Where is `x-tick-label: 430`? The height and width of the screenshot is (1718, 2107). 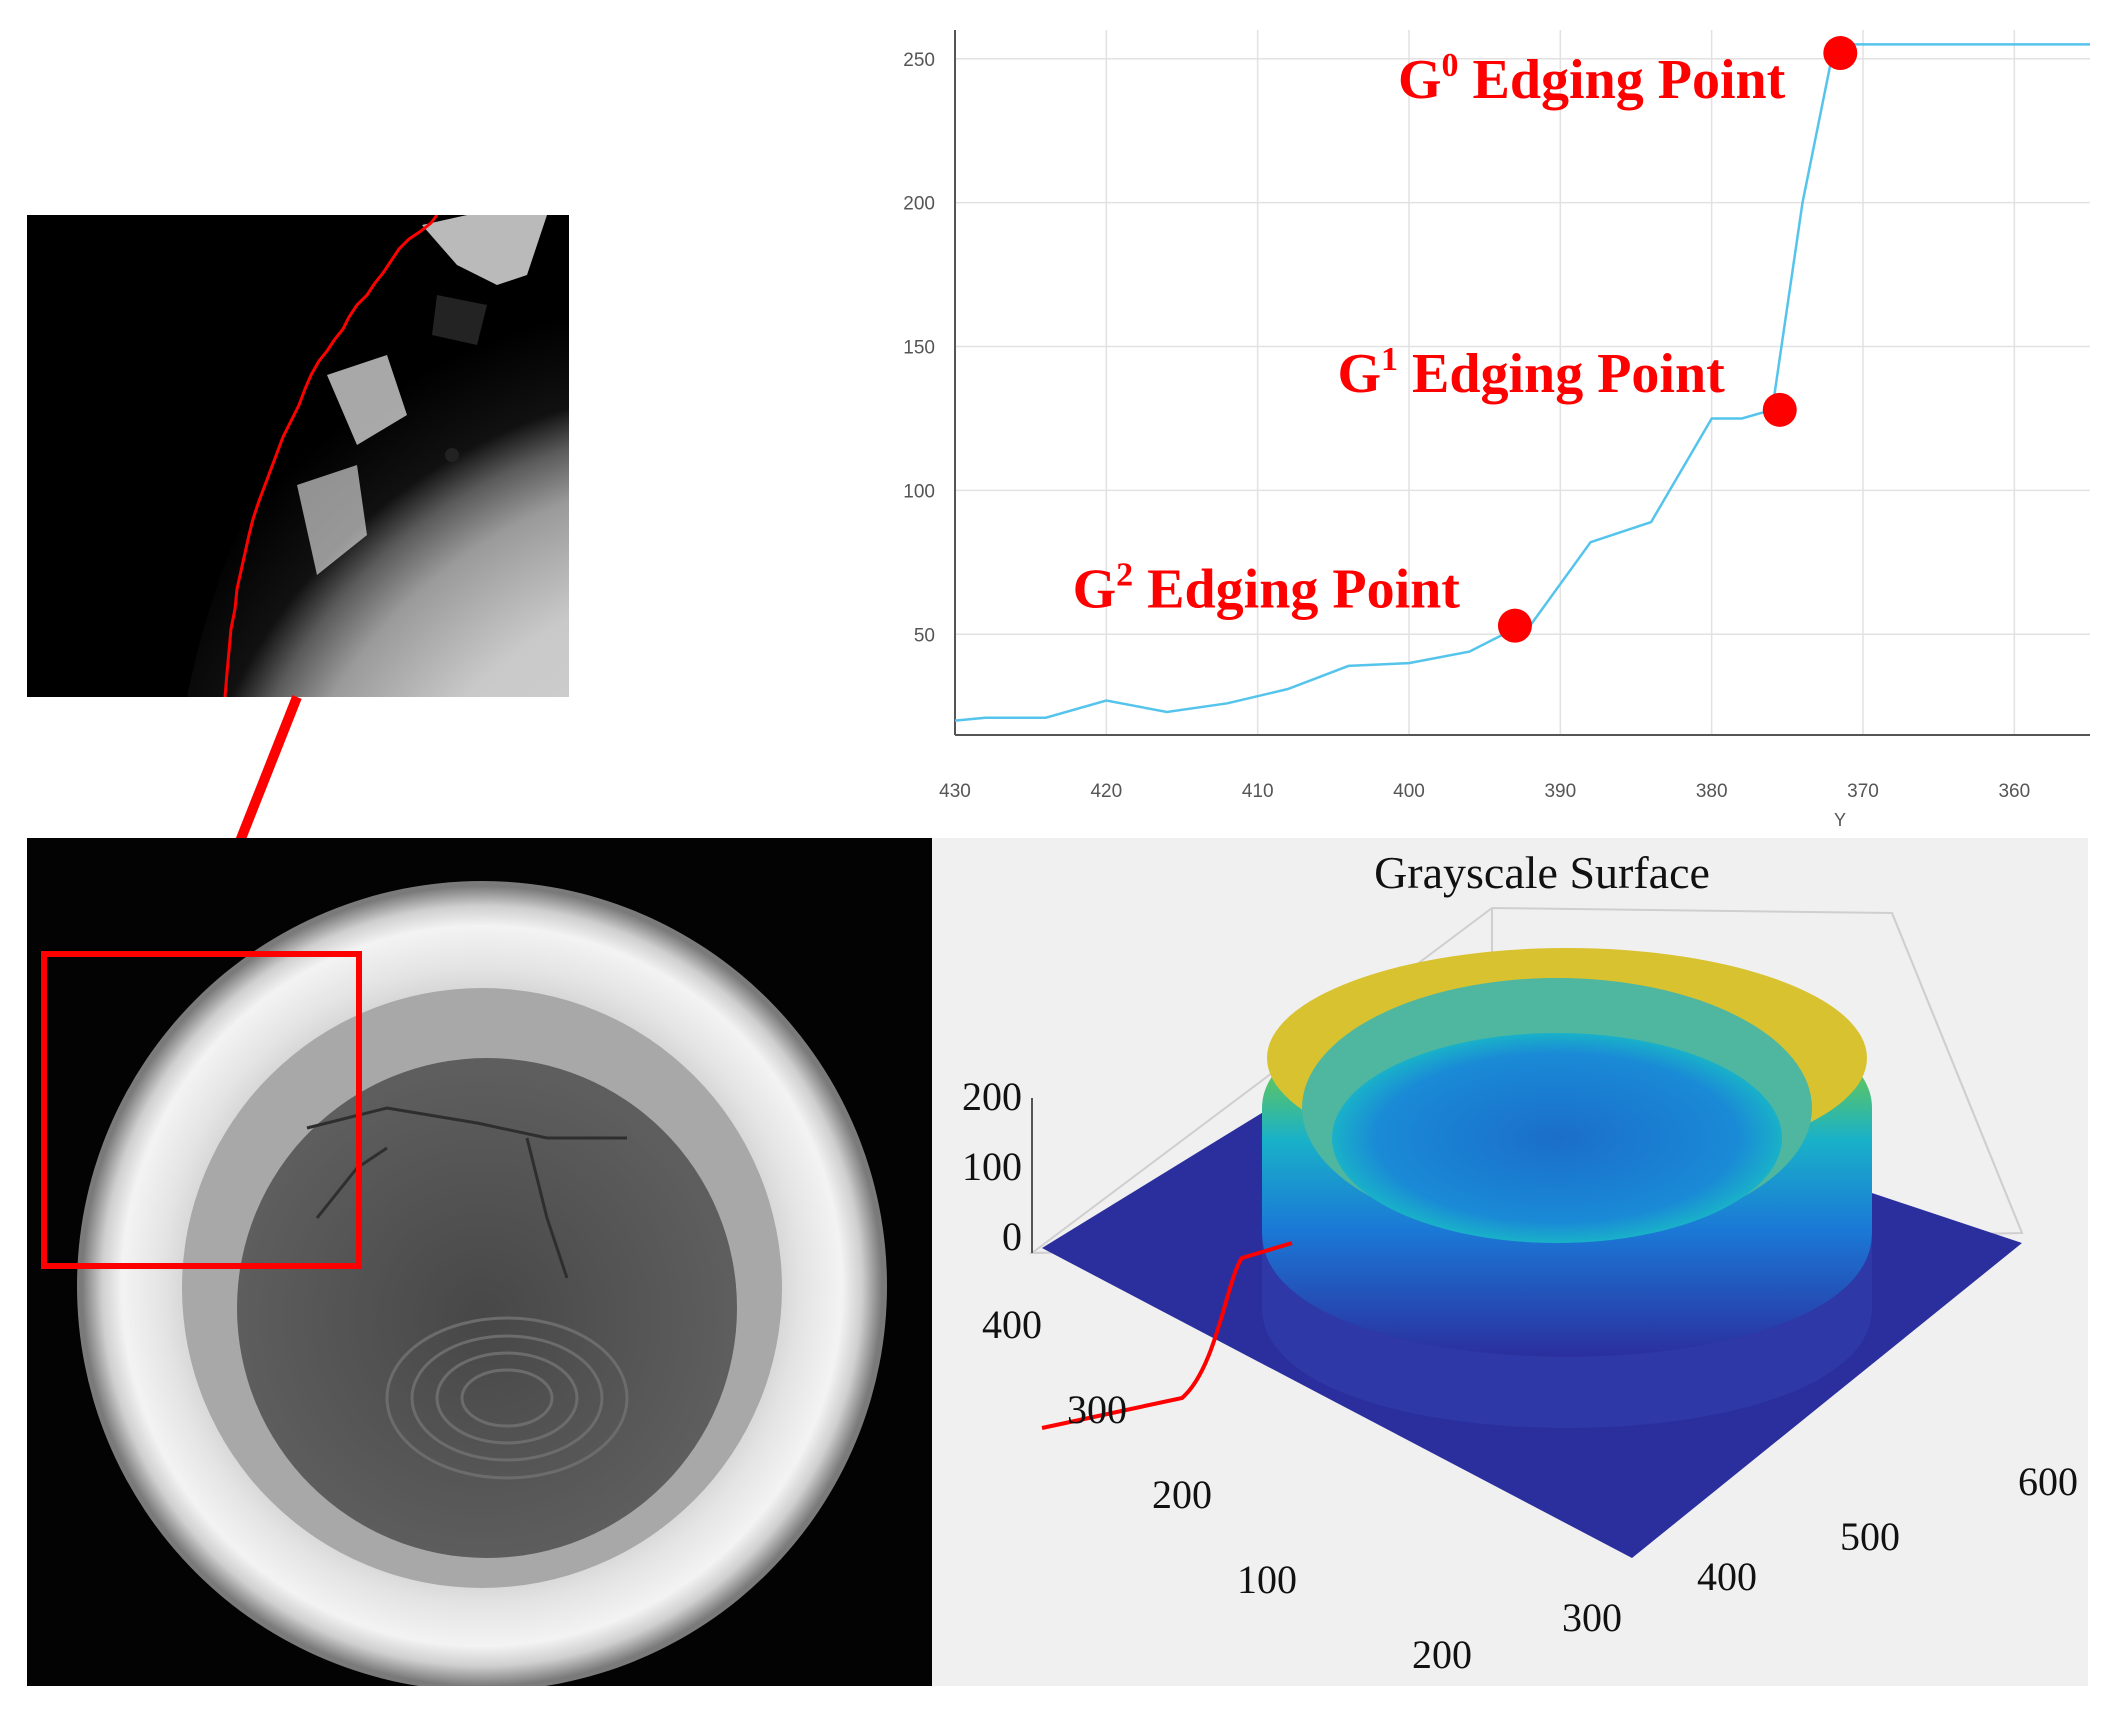
x-tick-label: 430 is located at coordinates (955, 791).